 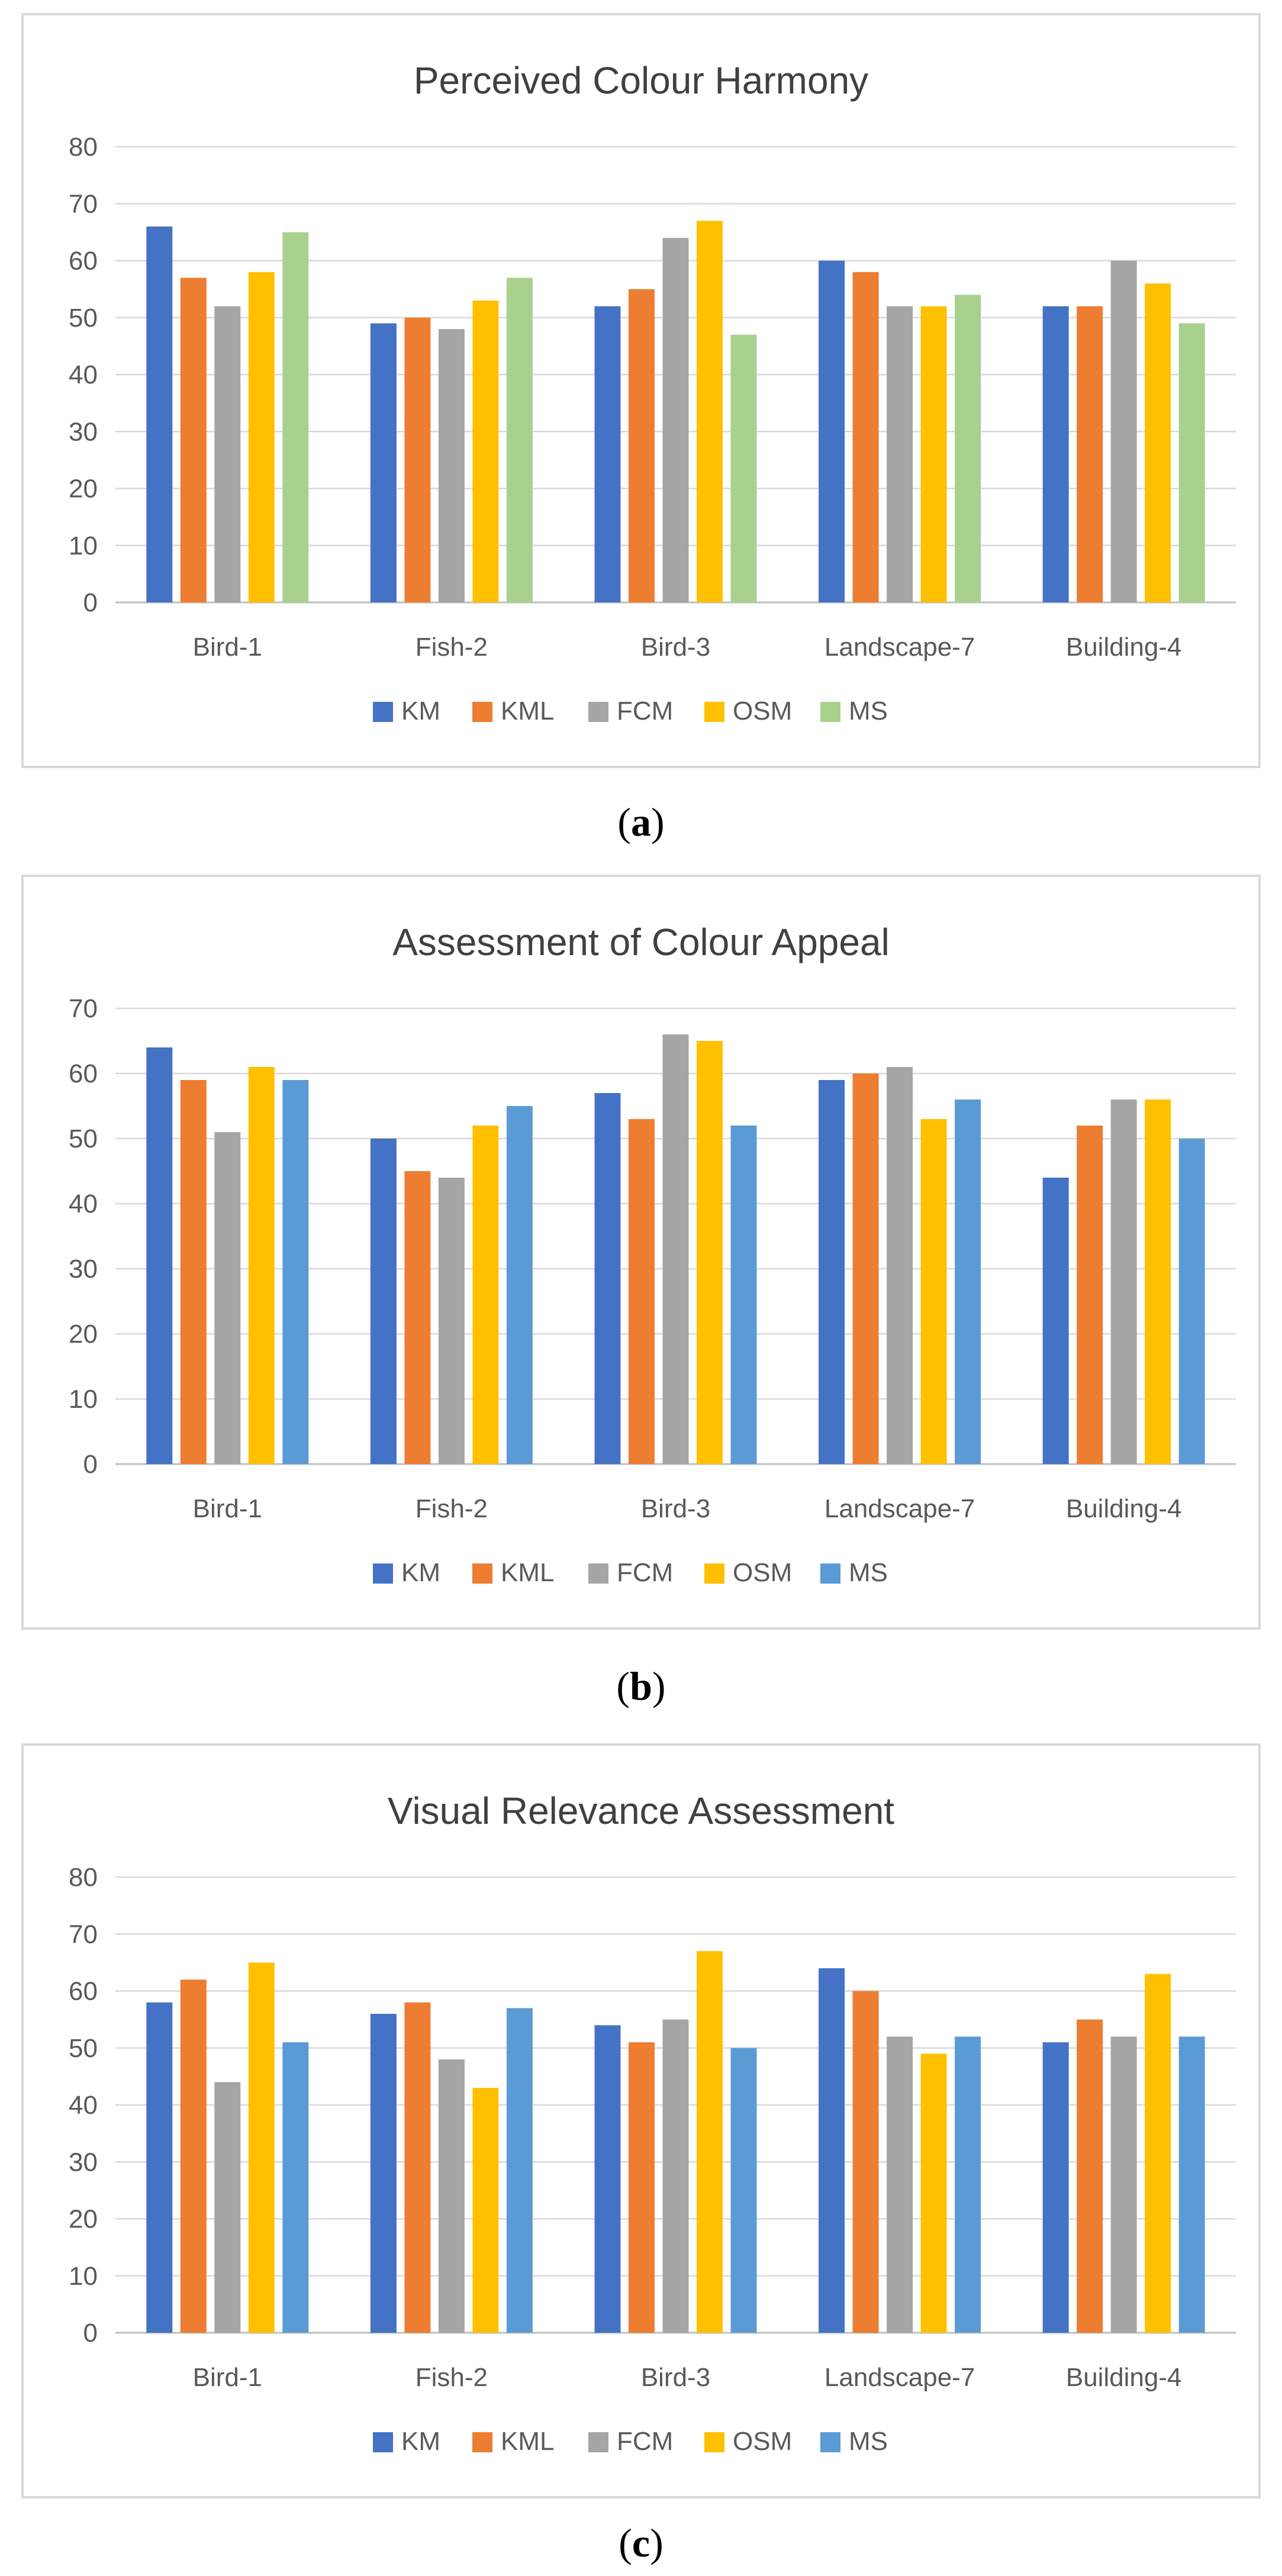 I want to click on y-tick-label: 80, so click(x=83, y=1877).